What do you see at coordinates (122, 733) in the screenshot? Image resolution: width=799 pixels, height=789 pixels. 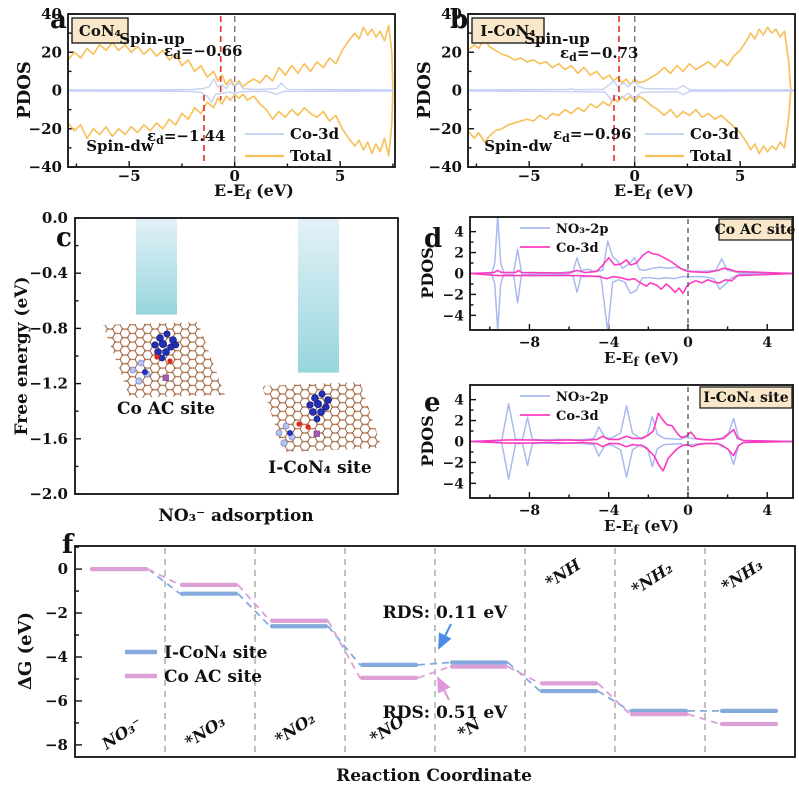 I see `step-label-no3: NO₃⁻` at bounding box center [122, 733].